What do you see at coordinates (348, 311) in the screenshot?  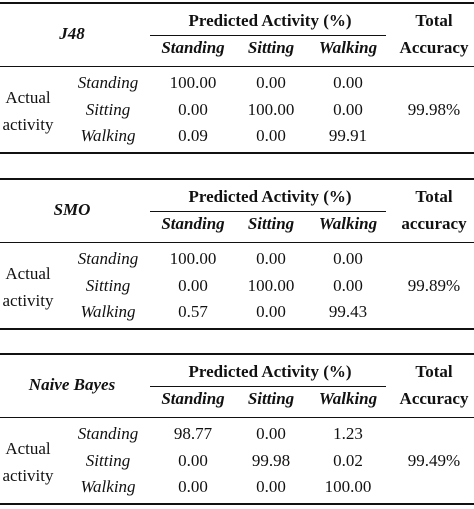 I see `matrix-cell: 99.43` at bounding box center [348, 311].